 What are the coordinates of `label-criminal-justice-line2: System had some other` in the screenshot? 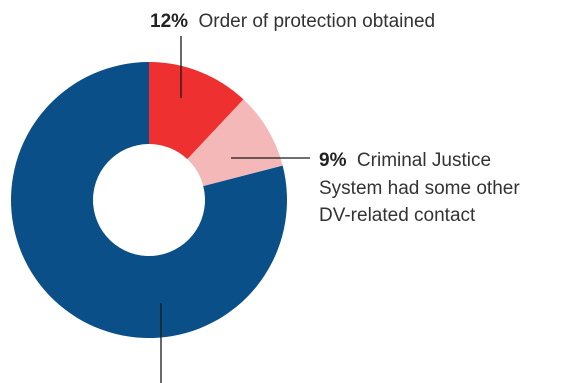 It's located at (419, 188).